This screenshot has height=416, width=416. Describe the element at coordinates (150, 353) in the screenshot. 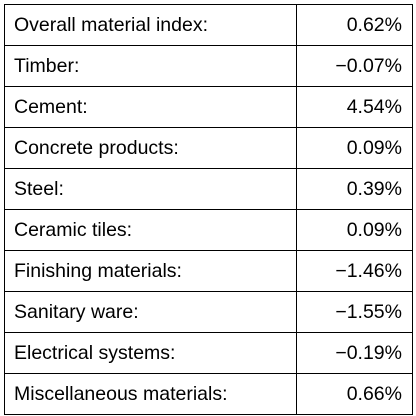

I see `row-label: Electrical systems:` at that location.